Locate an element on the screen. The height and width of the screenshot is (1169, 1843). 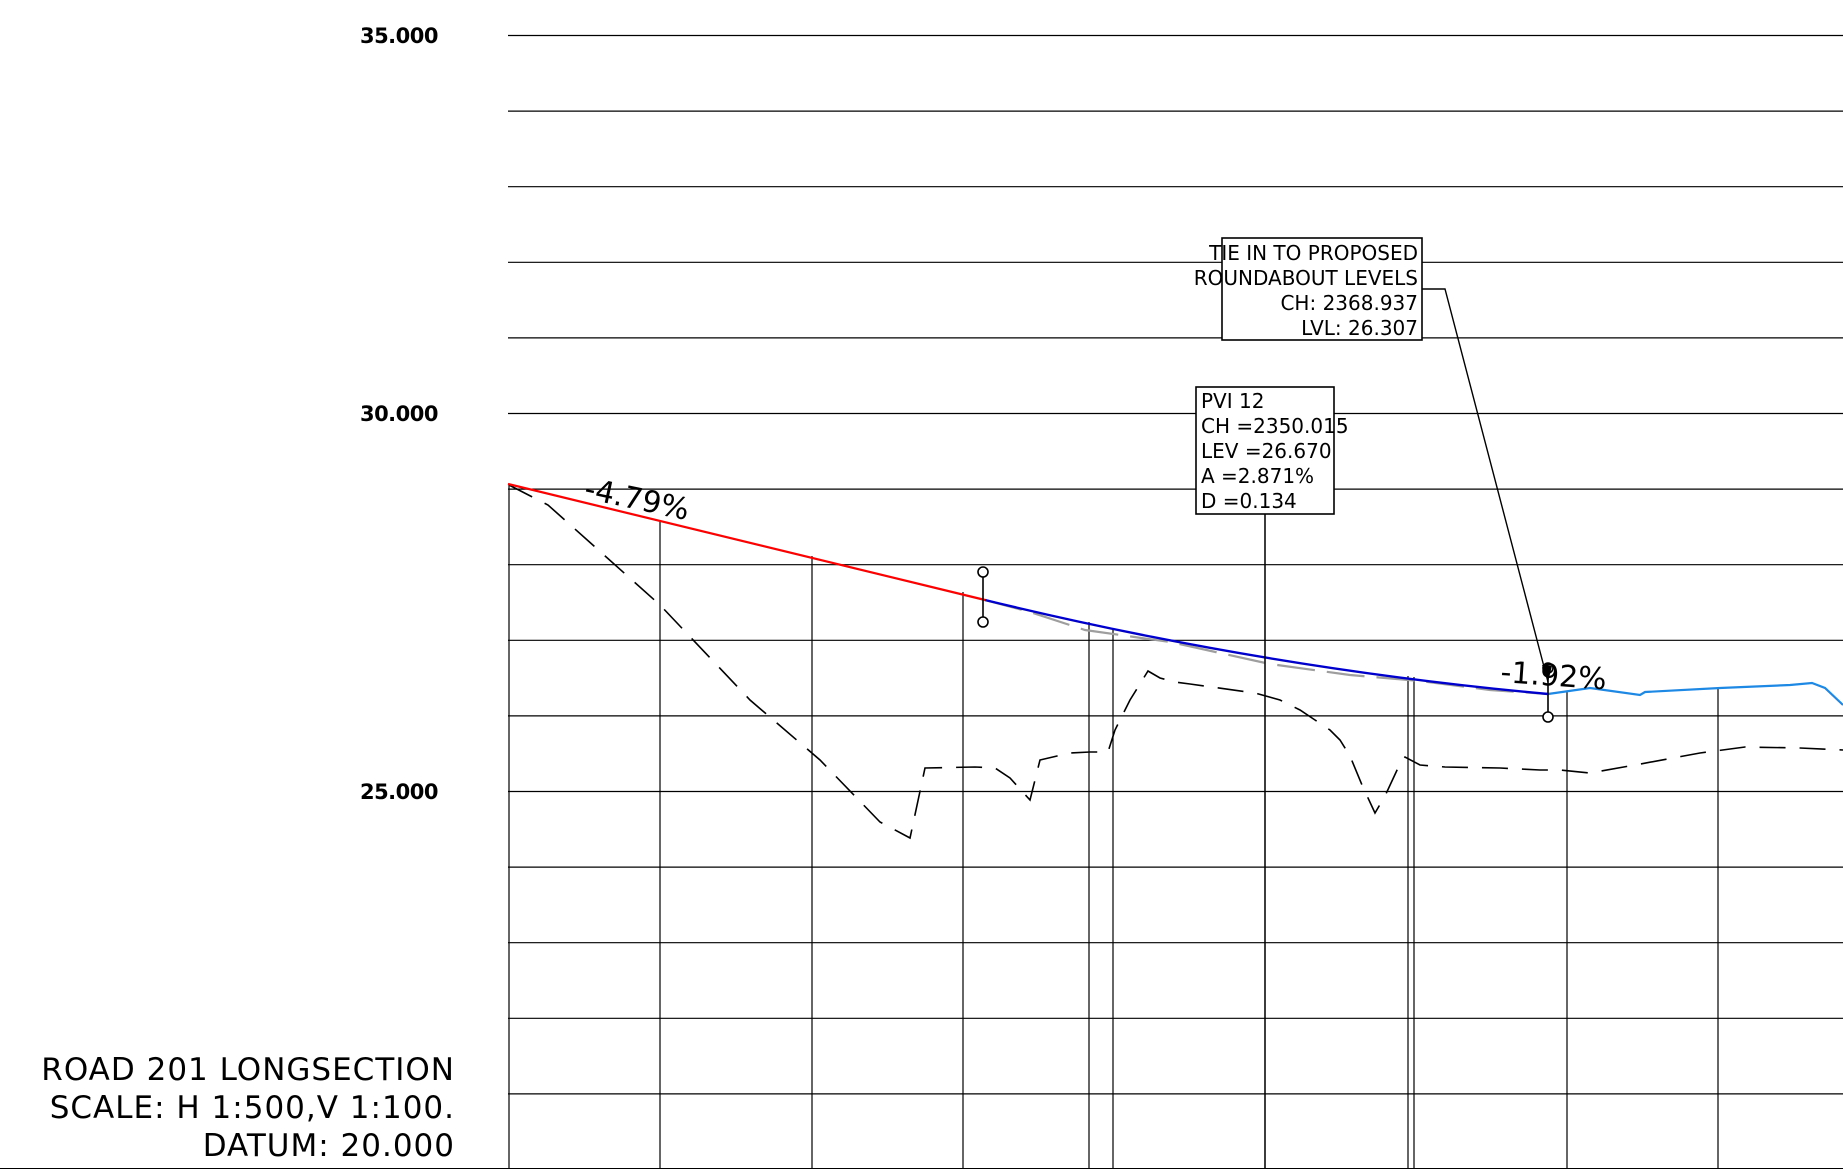
grade-label-left: -4.79% is located at coordinates (636, 500).